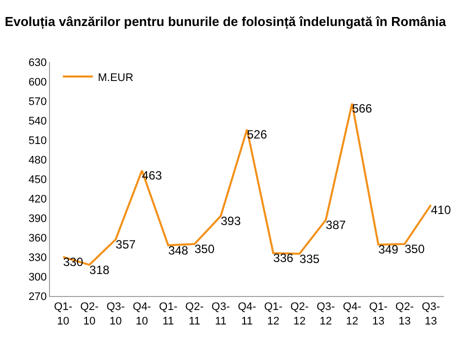  I want to click on y-tick-label: 360, so click(37, 238).